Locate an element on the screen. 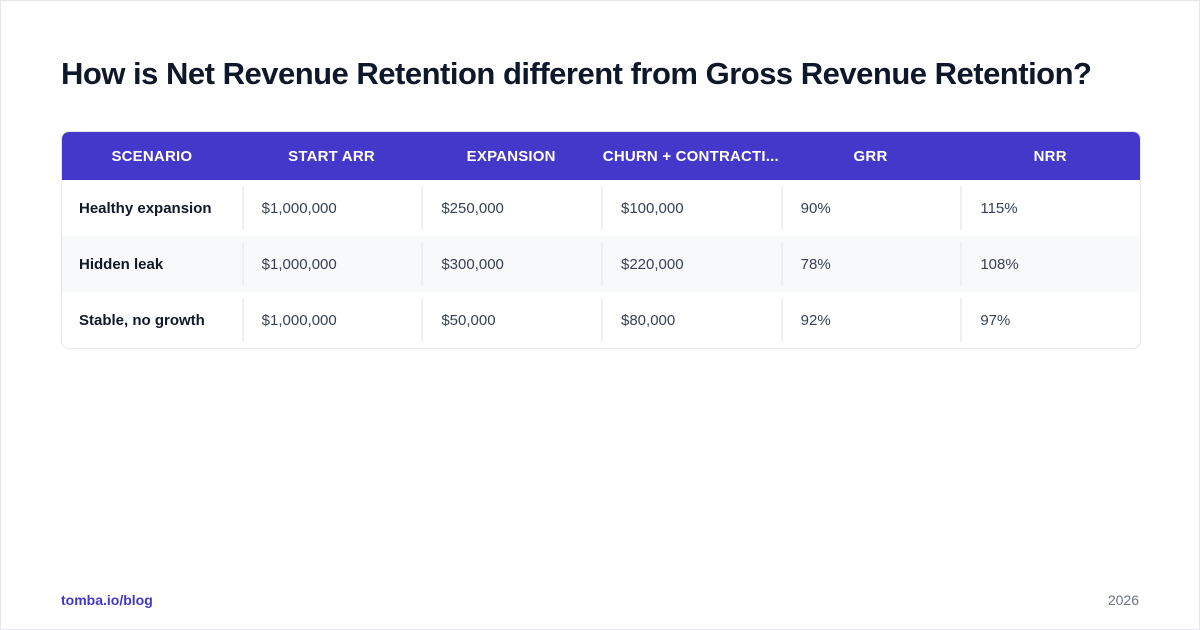  cell-churn: $80,000 is located at coordinates (691, 320).